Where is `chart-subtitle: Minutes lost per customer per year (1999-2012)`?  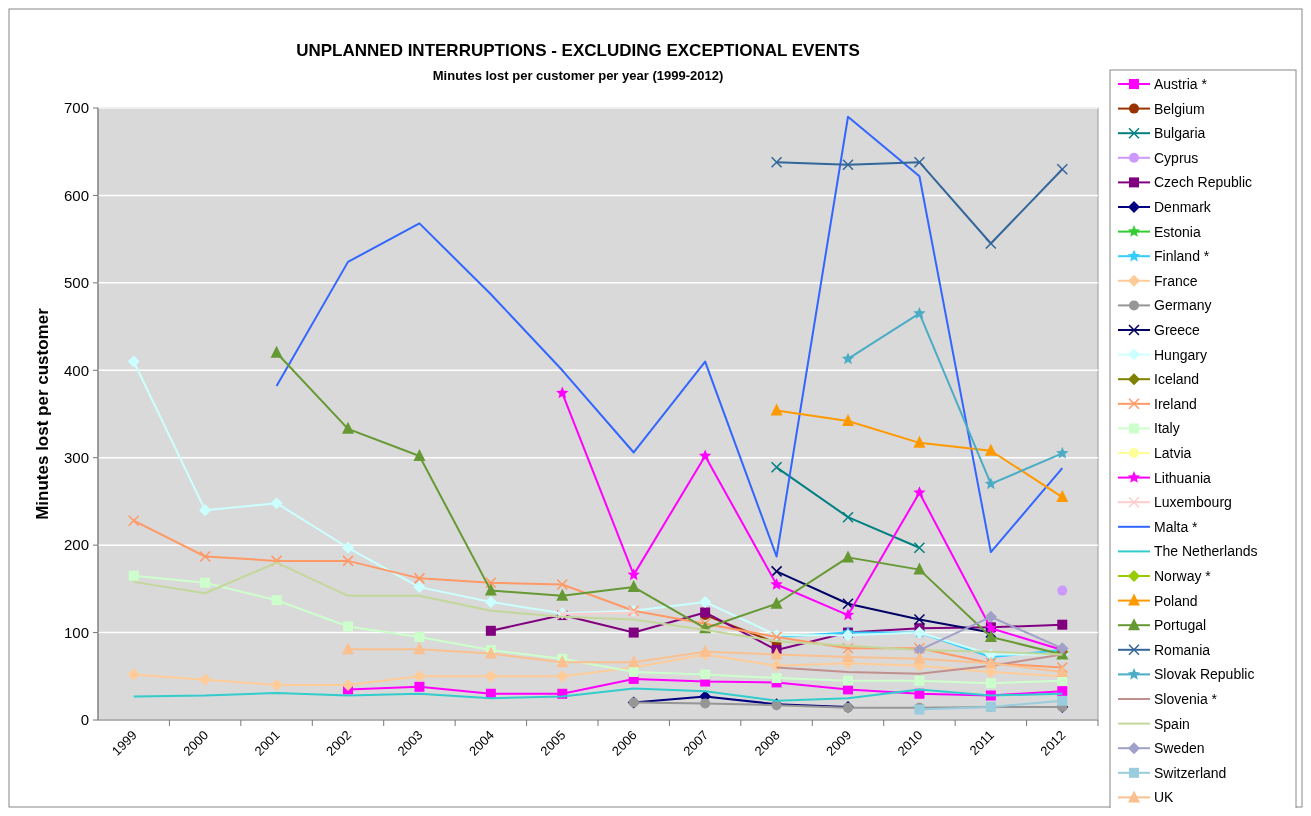
chart-subtitle: Minutes lost per customer per year (1999-2012) is located at coordinates (578, 75).